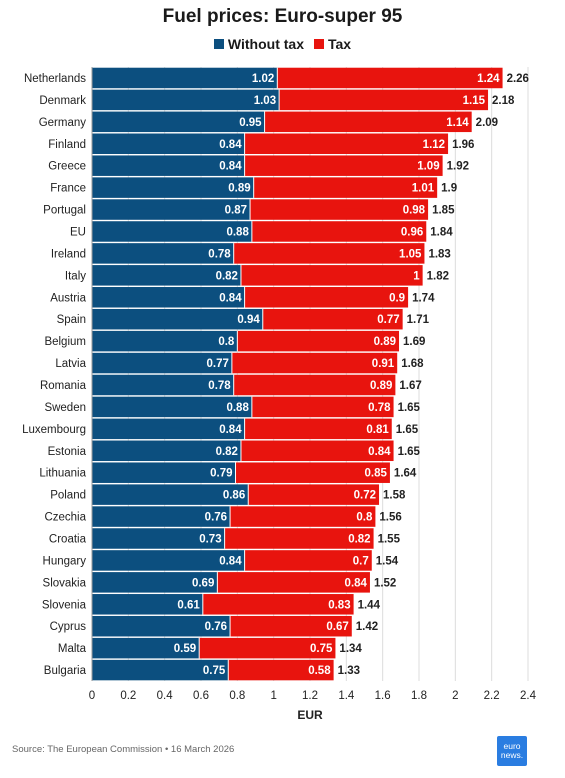 The width and height of the screenshot is (565, 778). I want to click on legend-item-without-tax: Without tax, so click(258, 44).